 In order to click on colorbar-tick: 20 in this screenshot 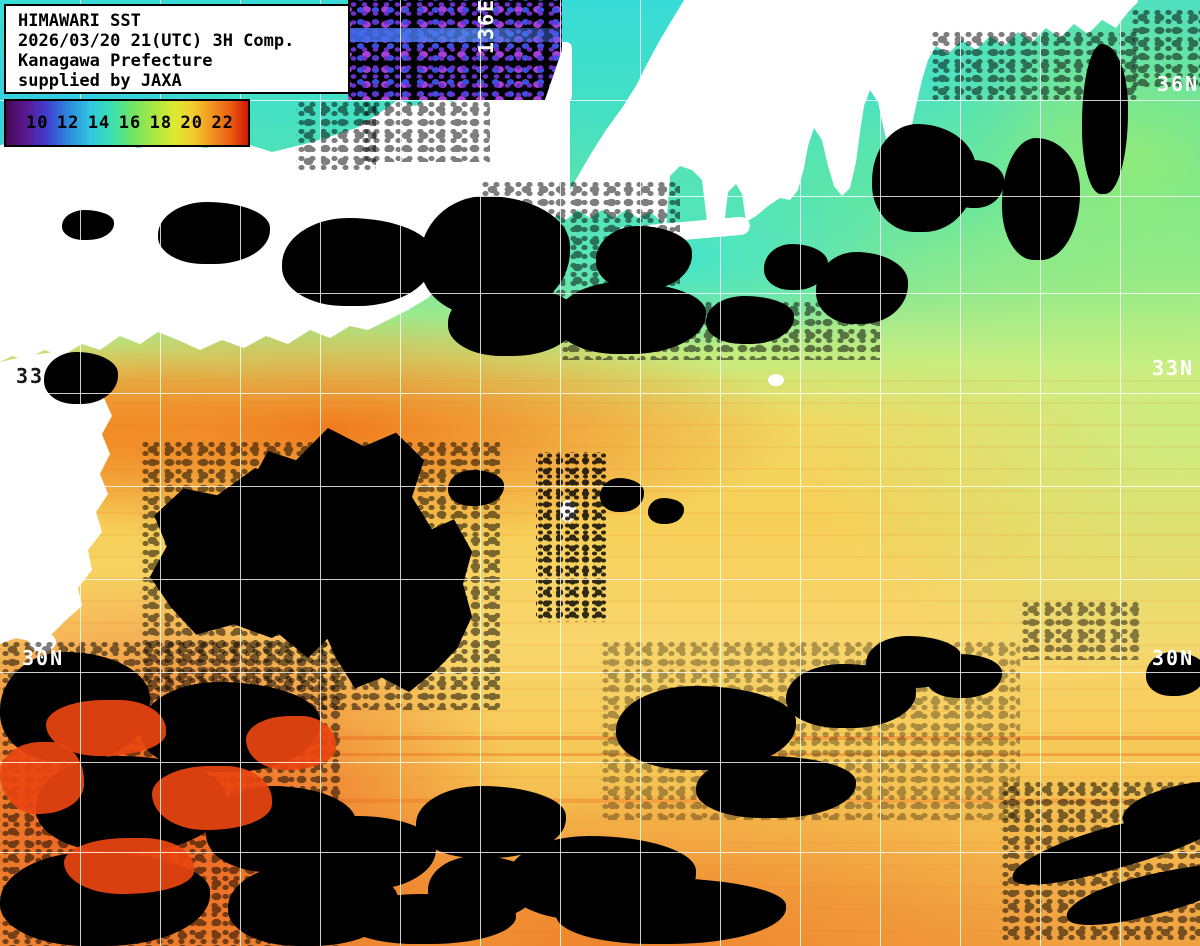, I will do `click(192, 123)`.